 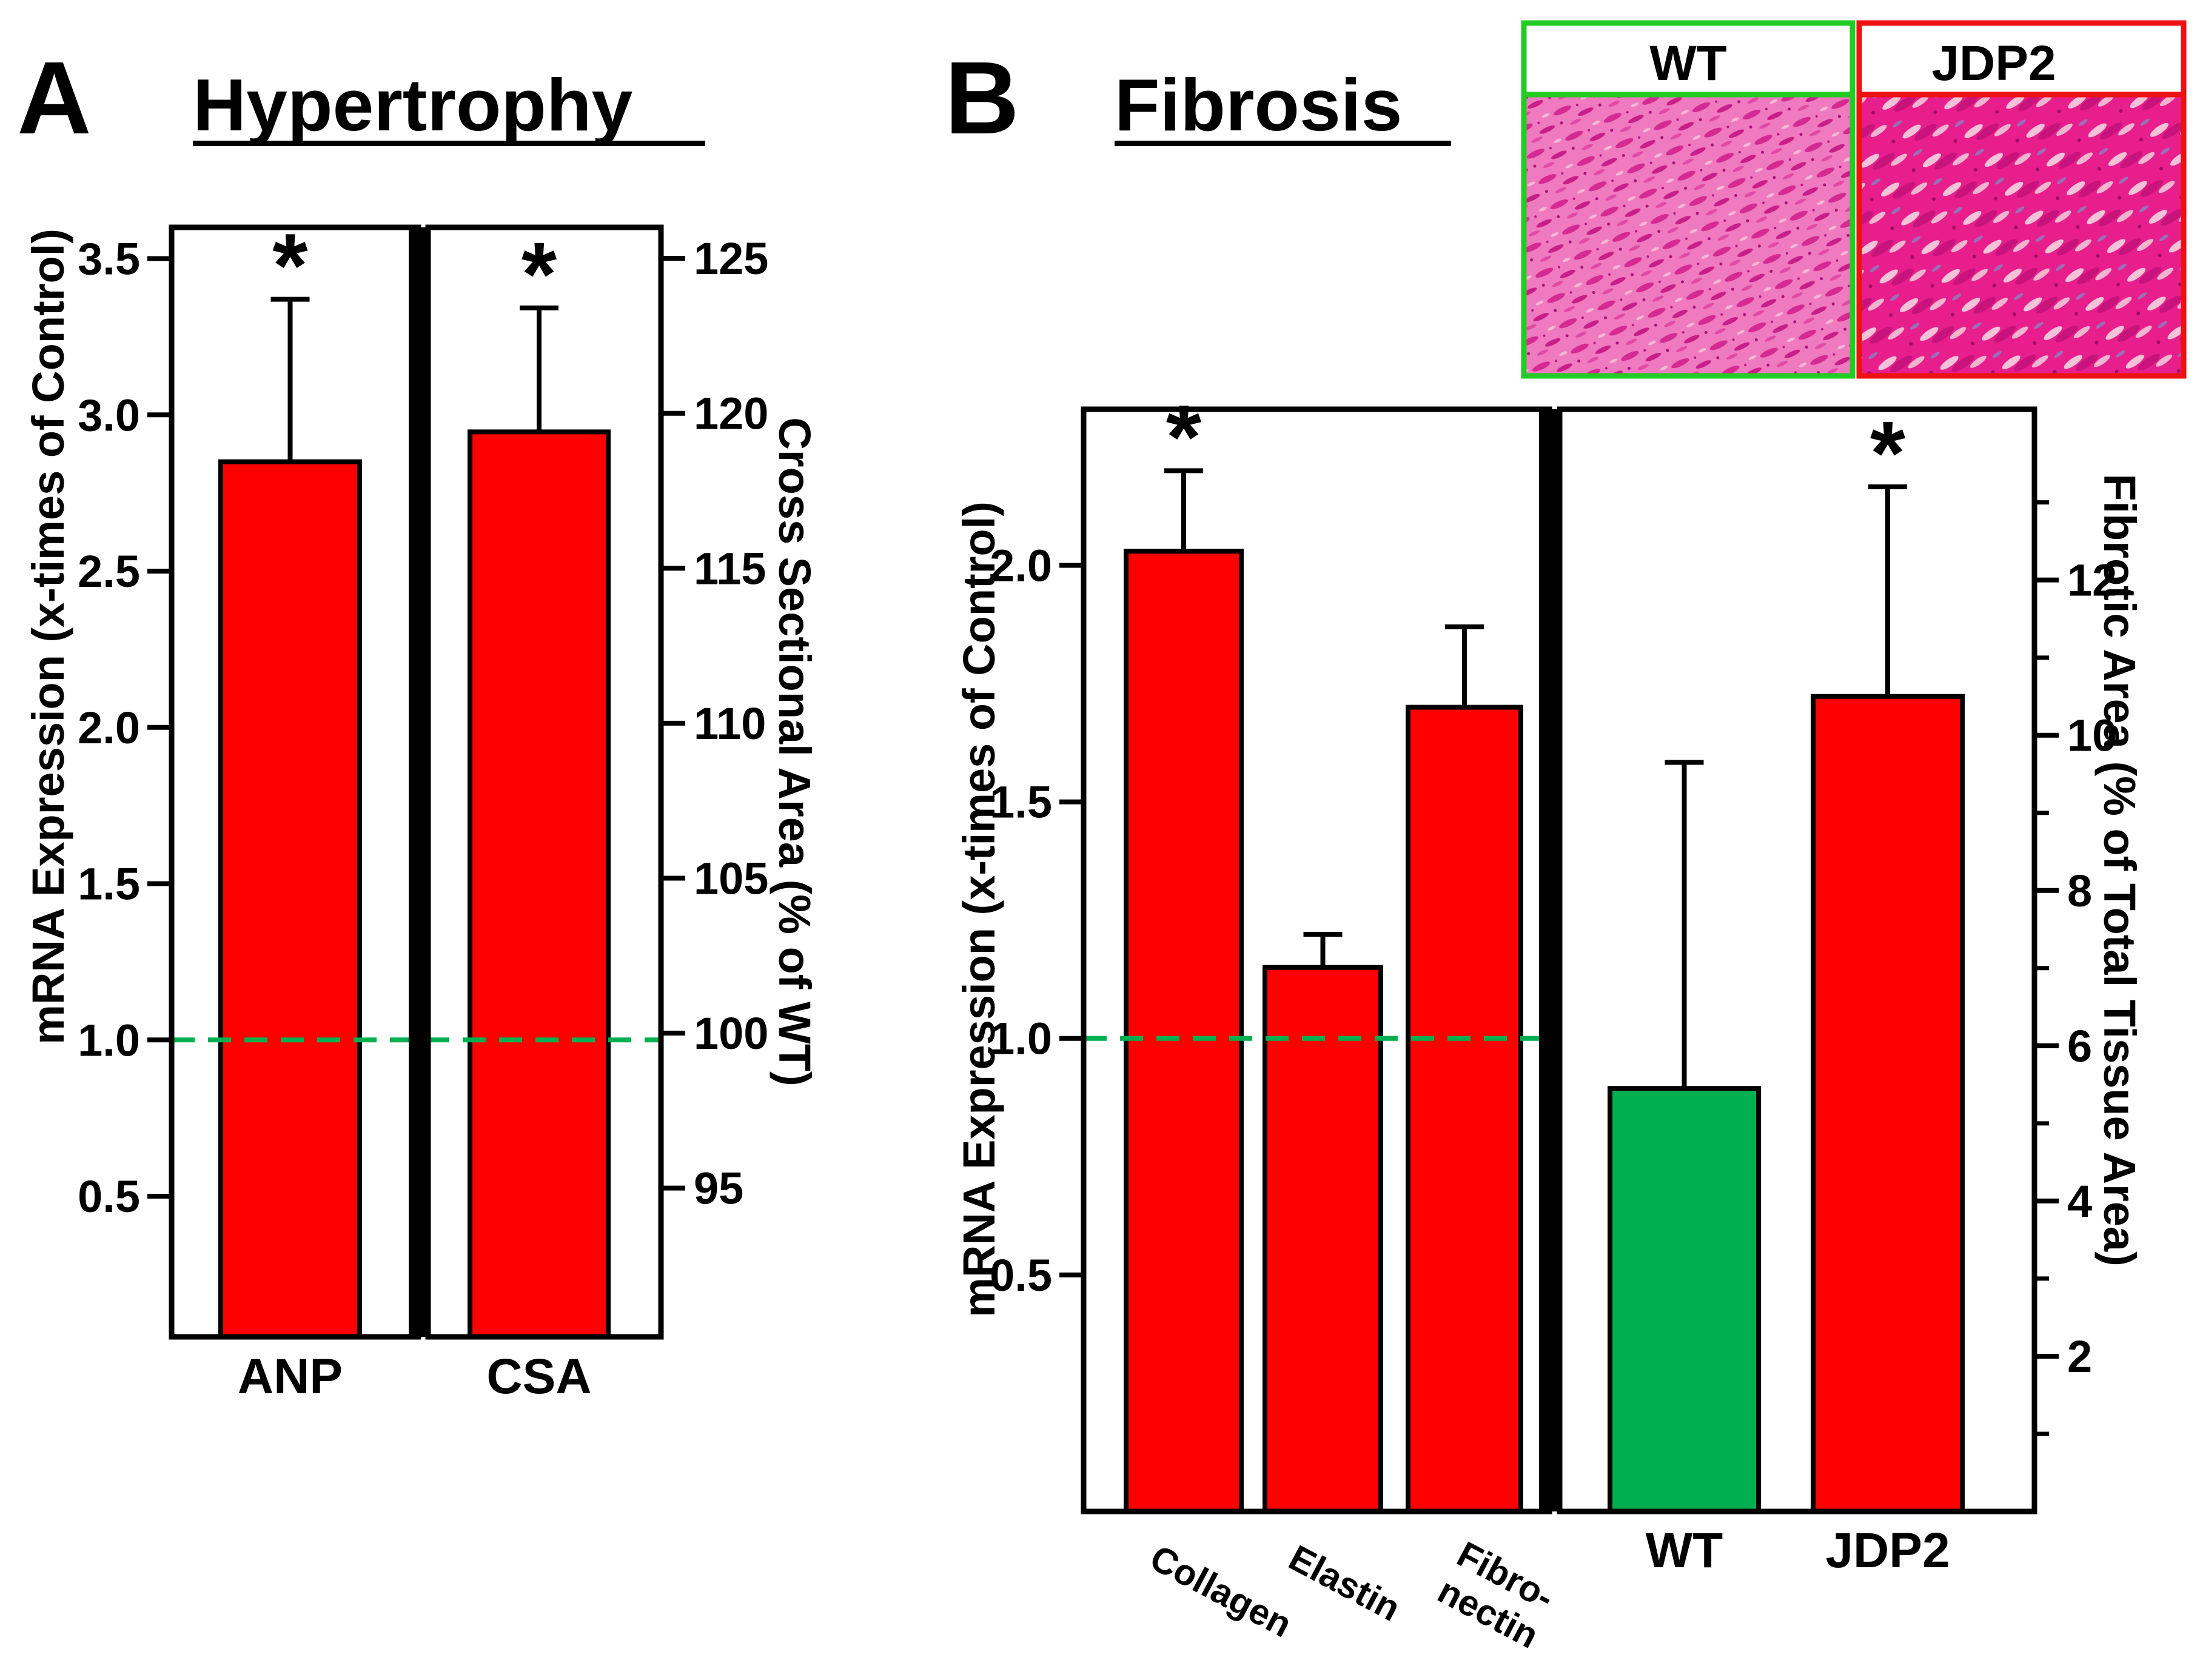 What do you see at coordinates (2079, 1356) in the screenshot?
I see `fibrosis-right-tick-label-0: 2` at bounding box center [2079, 1356].